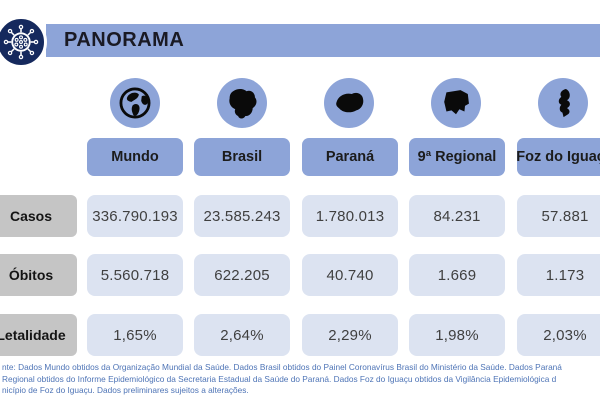 The width and height of the screenshot is (600, 417). What do you see at coordinates (242, 216) in the screenshot?
I see `value-casos-brasil: 23.585.243` at bounding box center [242, 216].